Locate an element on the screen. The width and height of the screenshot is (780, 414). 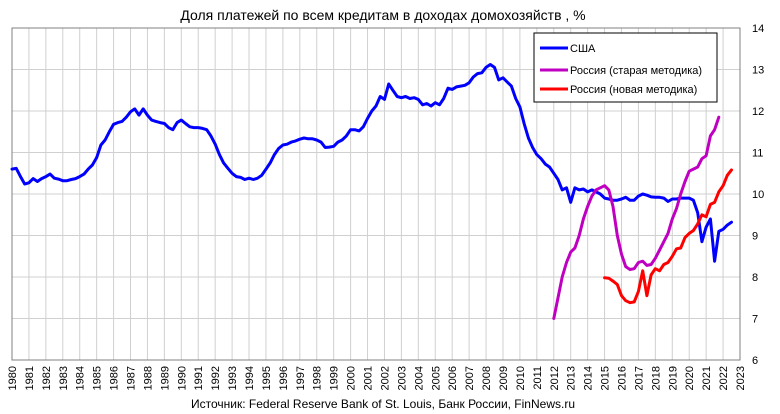
x-tick-label: 2016 is located at coordinates (622, 378).